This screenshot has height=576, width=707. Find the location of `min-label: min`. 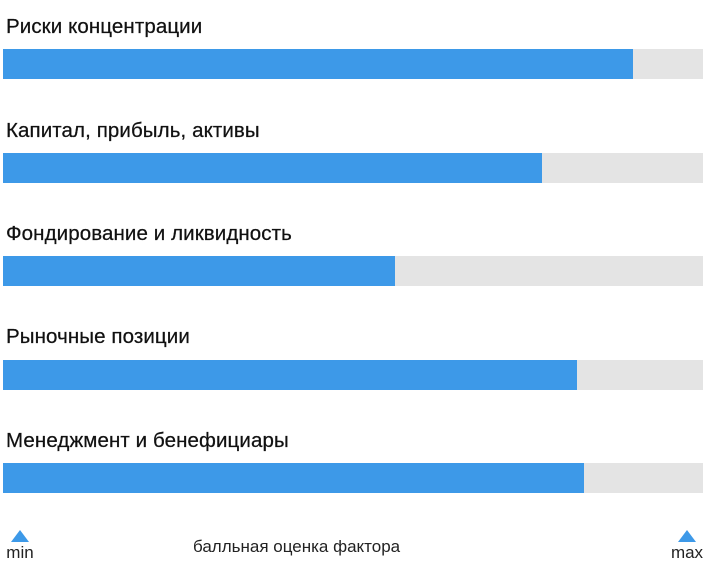

min-label: min is located at coordinates (20, 552).